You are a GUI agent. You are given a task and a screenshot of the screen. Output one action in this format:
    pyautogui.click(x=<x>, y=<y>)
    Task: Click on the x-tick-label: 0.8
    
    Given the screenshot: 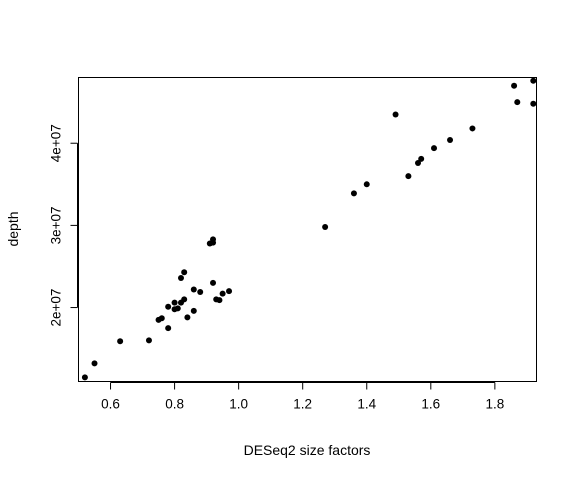 What is the action you would take?
    pyautogui.click(x=174, y=404)
    